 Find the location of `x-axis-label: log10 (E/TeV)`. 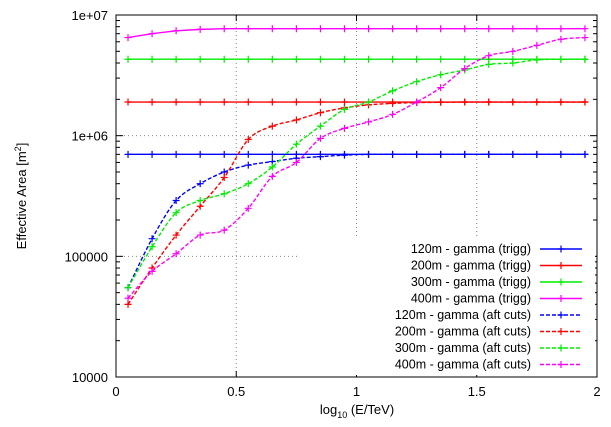

x-axis-label: log10 (E/TeV) is located at coordinates (357, 411).